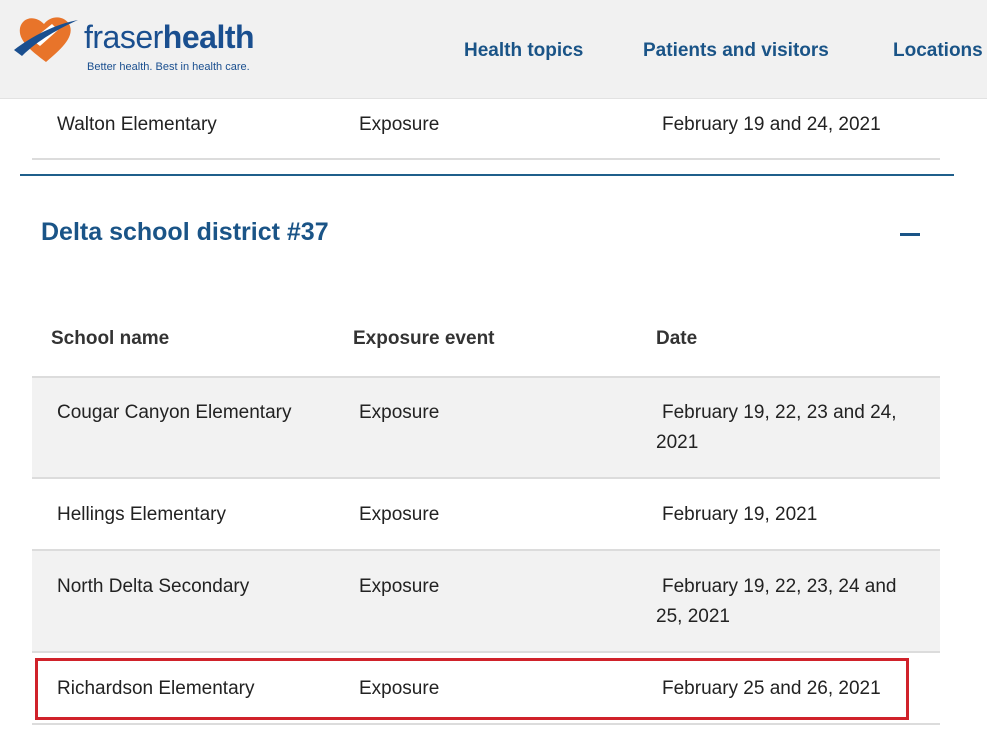  Describe the element at coordinates (185, 232) in the screenshot. I see `section-title: Delta school district #37` at that location.